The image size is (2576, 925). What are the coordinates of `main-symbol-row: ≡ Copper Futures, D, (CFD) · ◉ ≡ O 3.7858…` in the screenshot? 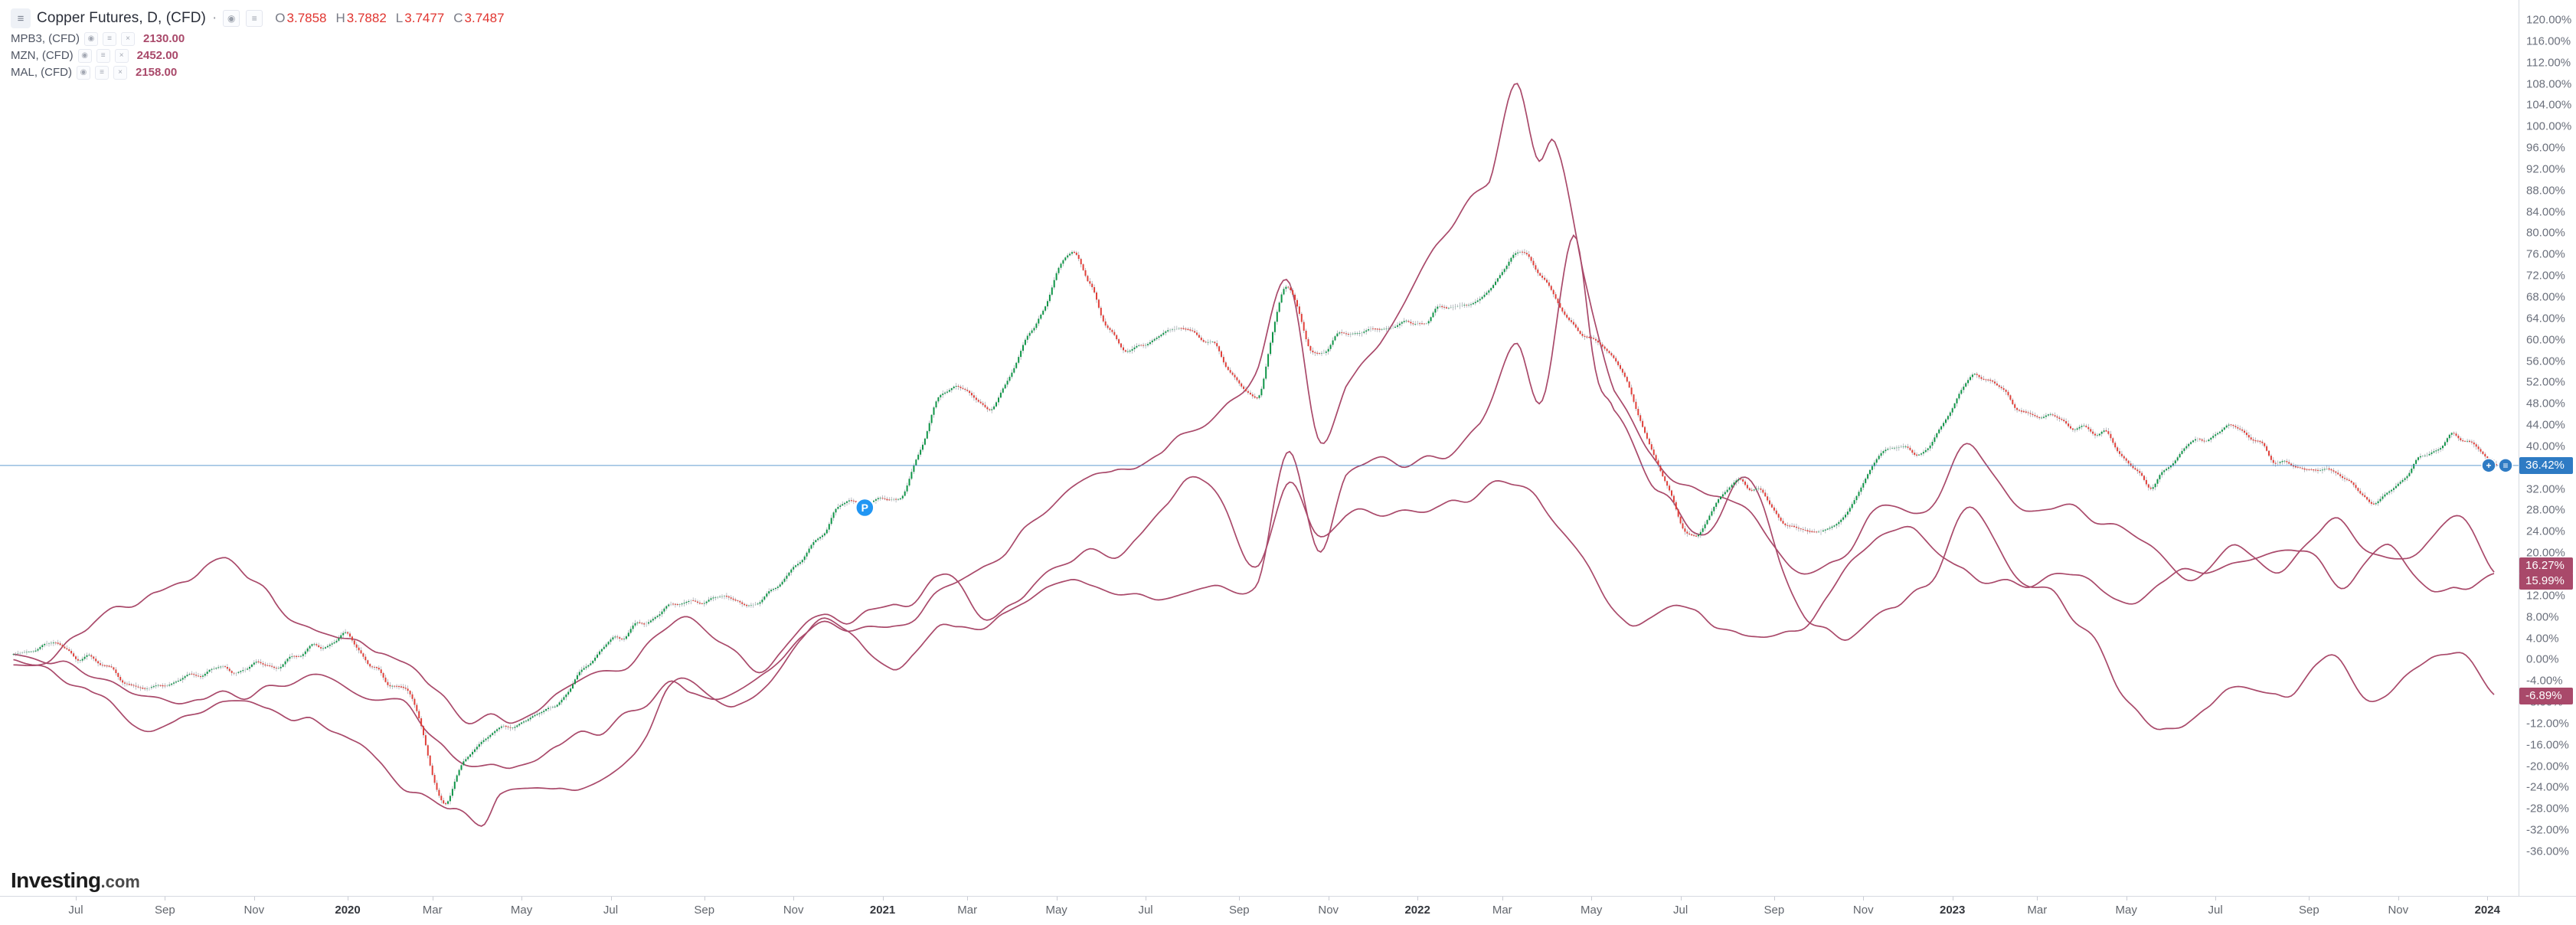 It's located at (258, 18).